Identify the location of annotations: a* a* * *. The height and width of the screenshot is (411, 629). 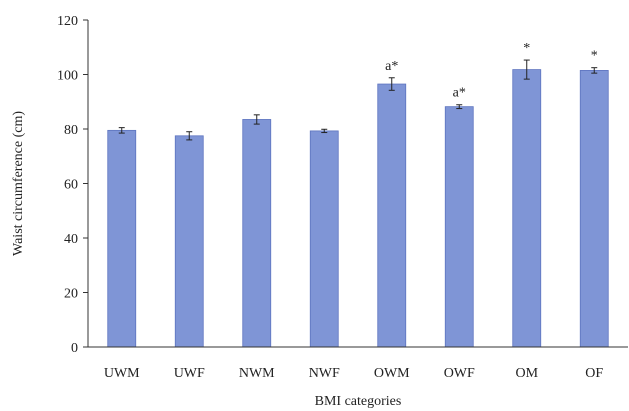
(491, 71).